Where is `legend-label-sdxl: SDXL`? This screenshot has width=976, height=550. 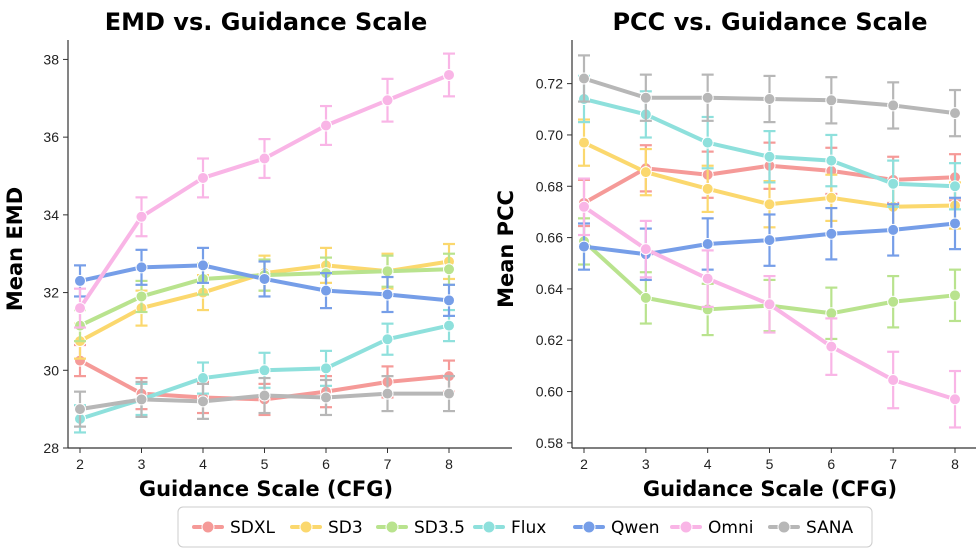
legend-label-sdxl: SDXL is located at coordinates (253, 528).